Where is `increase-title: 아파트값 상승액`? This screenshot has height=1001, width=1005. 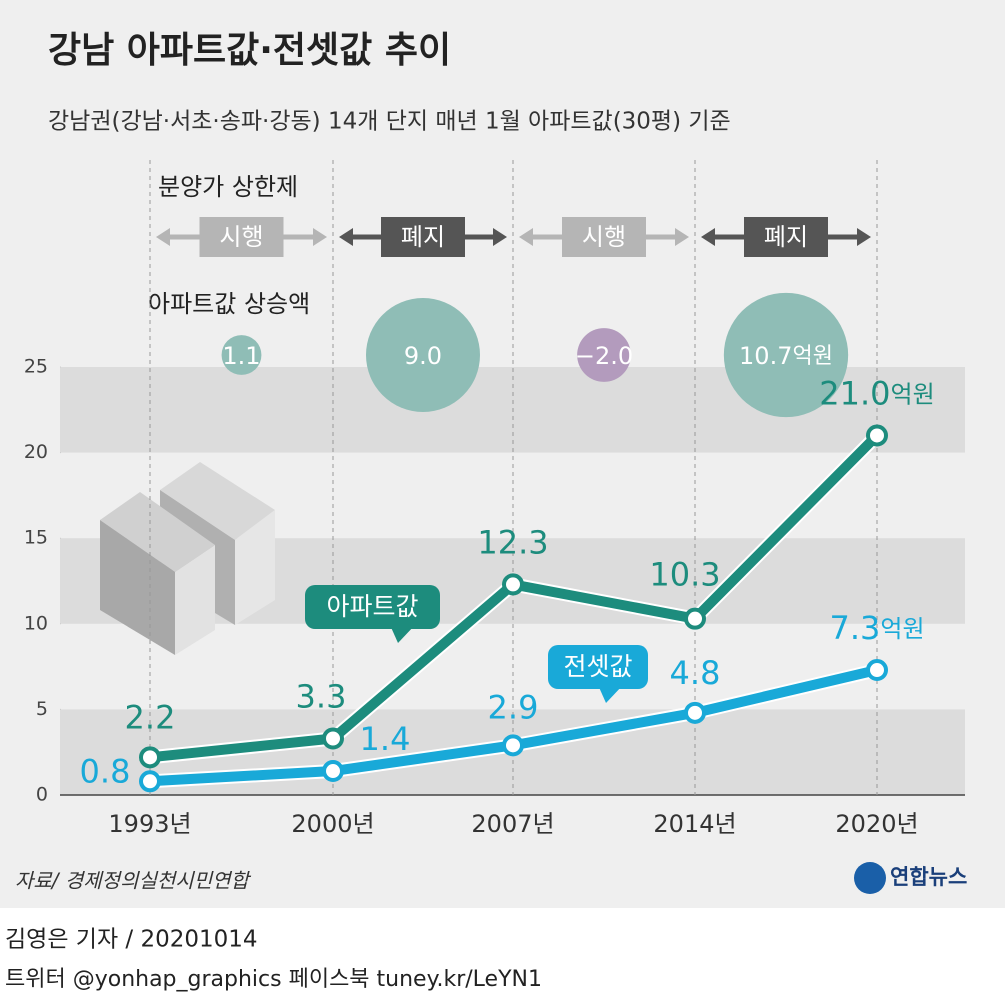
increase-title: 아파트값 상승액 is located at coordinates (229, 304).